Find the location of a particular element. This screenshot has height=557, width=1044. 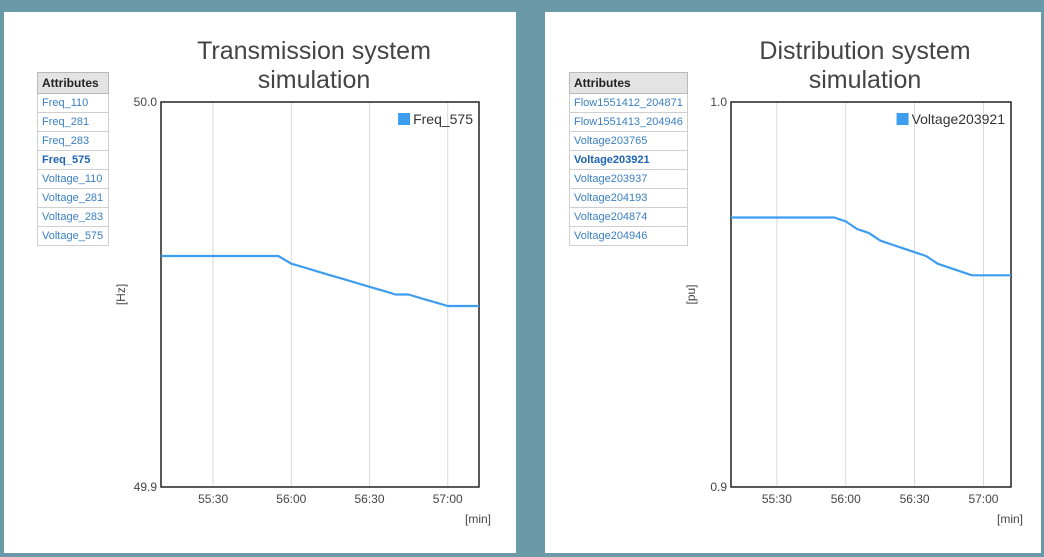

title-line-1: Distribution system is located at coordinates (865, 51).